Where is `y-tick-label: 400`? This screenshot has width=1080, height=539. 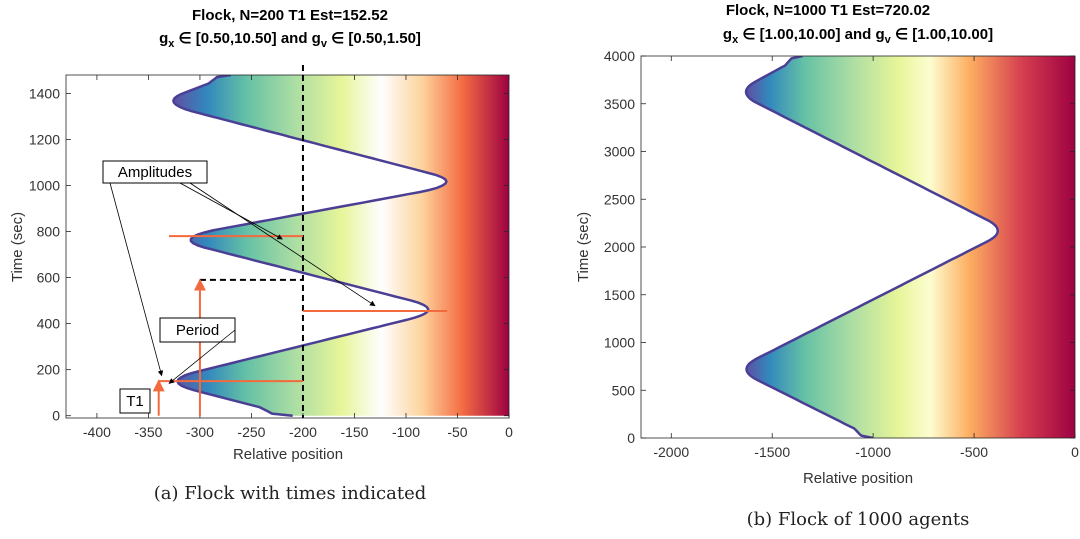 y-tick-label: 400 is located at coordinates (49, 324).